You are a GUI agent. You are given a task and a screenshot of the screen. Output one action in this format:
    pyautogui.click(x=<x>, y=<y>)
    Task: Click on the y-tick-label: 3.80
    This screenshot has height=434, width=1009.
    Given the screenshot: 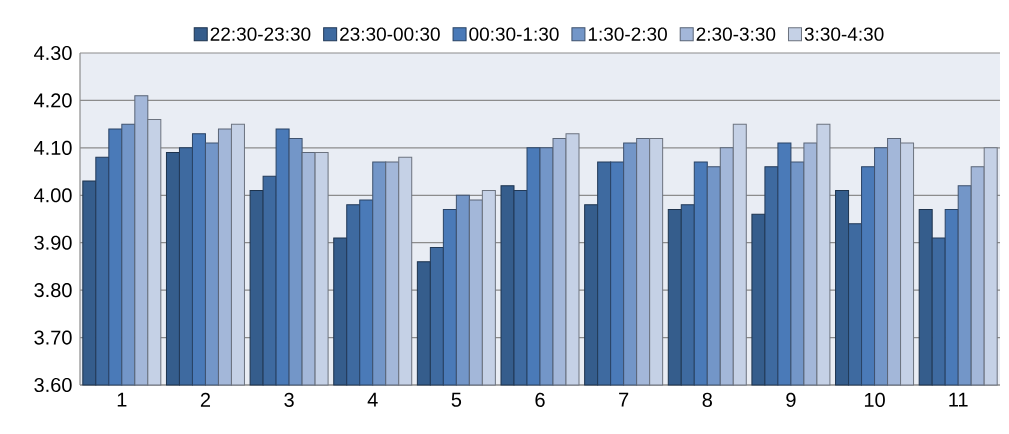 What is the action you would take?
    pyautogui.click(x=53, y=290)
    